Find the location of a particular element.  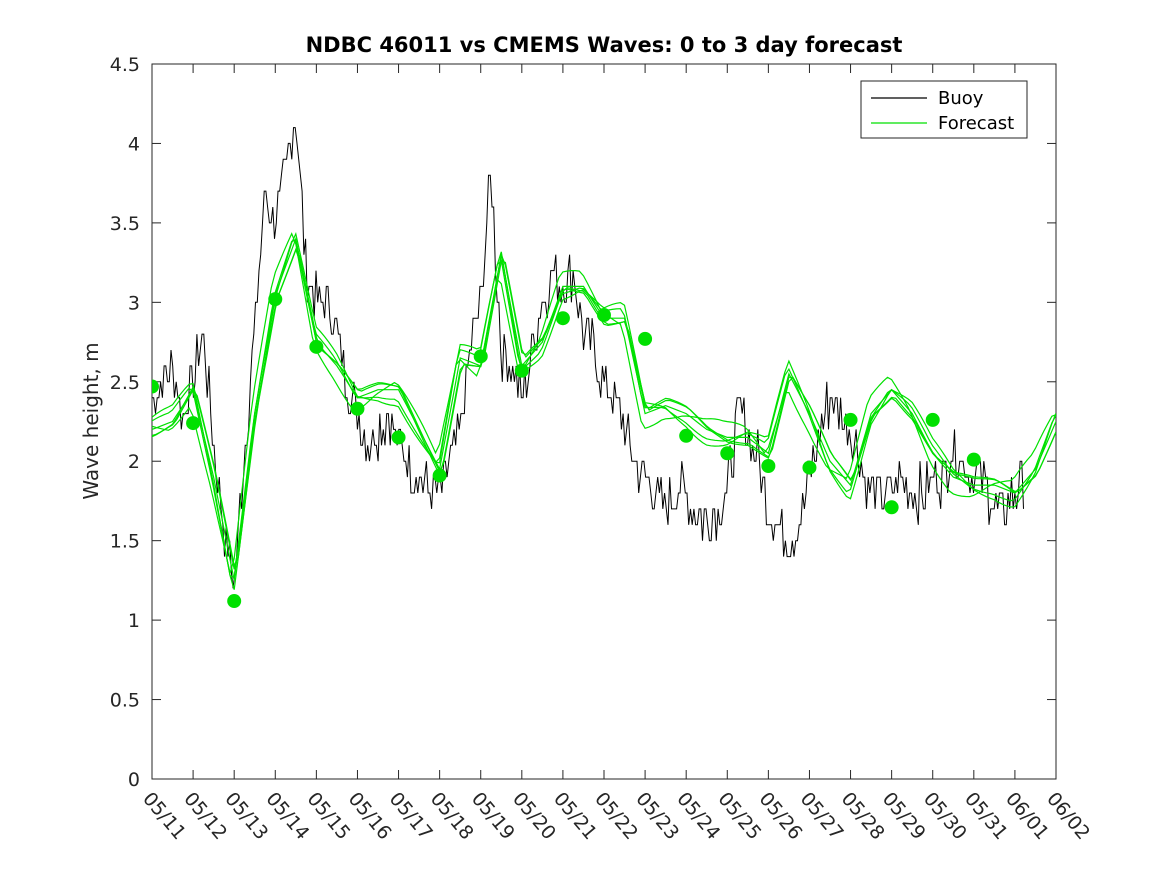

legend-box is located at coordinates (944, 109).